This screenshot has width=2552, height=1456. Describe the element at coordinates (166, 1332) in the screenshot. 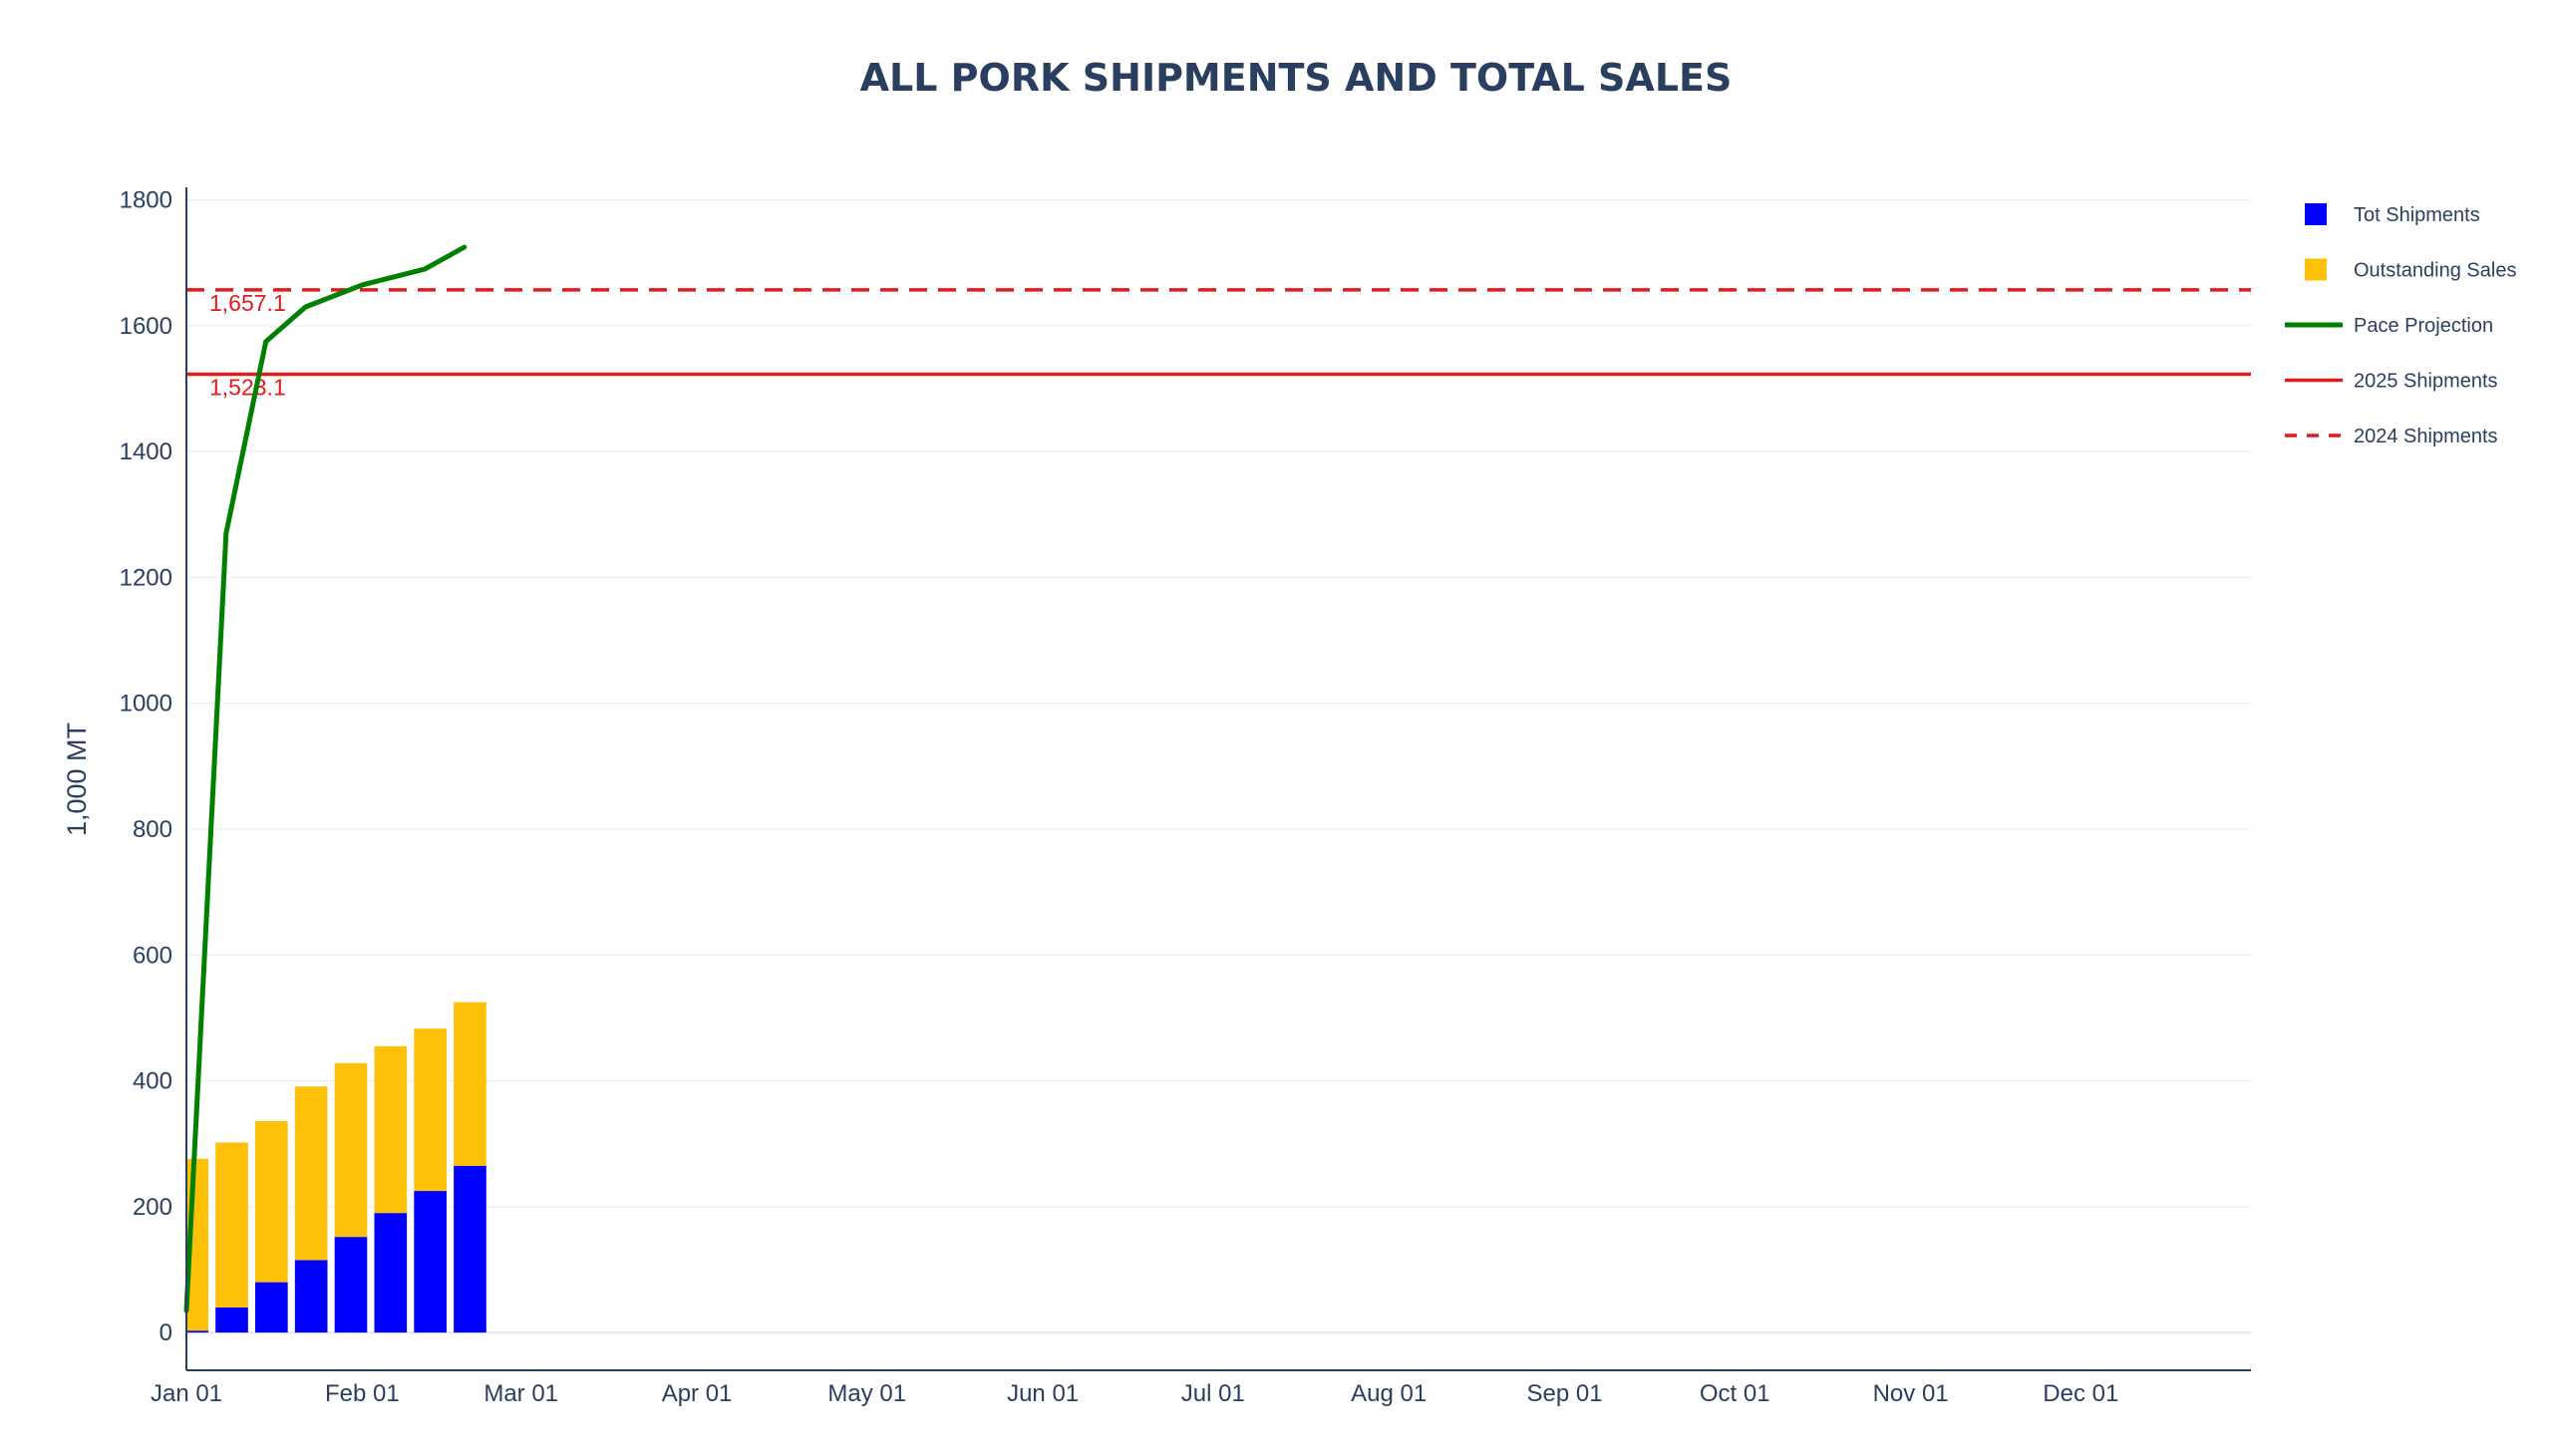

I see `y-tick-label: 0` at that location.